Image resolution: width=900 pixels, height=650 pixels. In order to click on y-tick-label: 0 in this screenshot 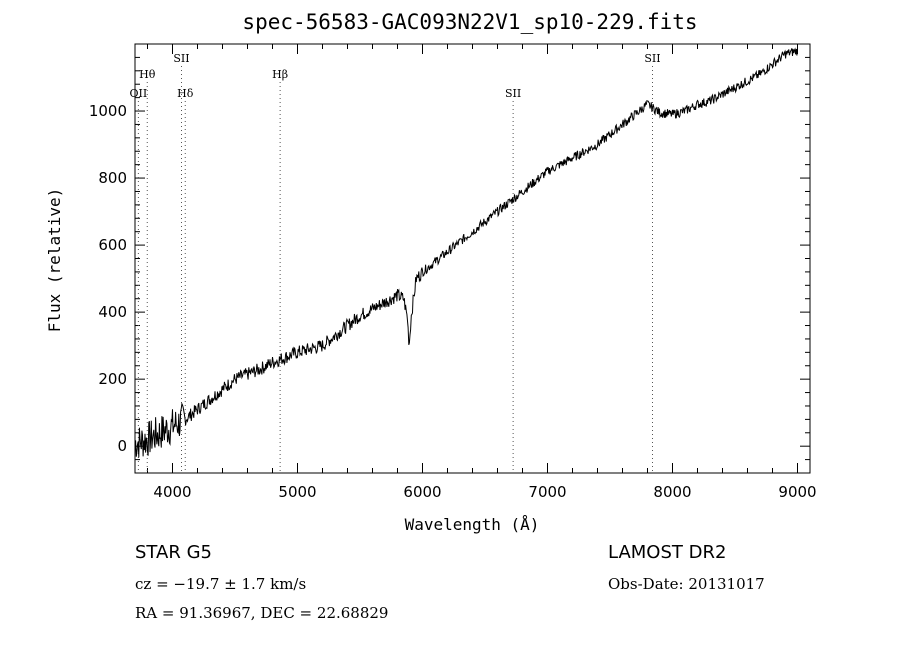, I will do `click(122, 446)`.